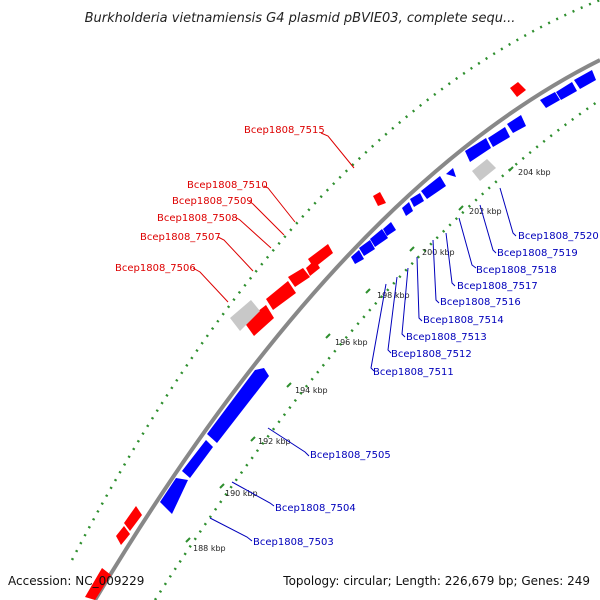  What do you see at coordinates (534, 172) in the screenshot?
I see `tick-label: 204 kbp` at bounding box center [534, 172].